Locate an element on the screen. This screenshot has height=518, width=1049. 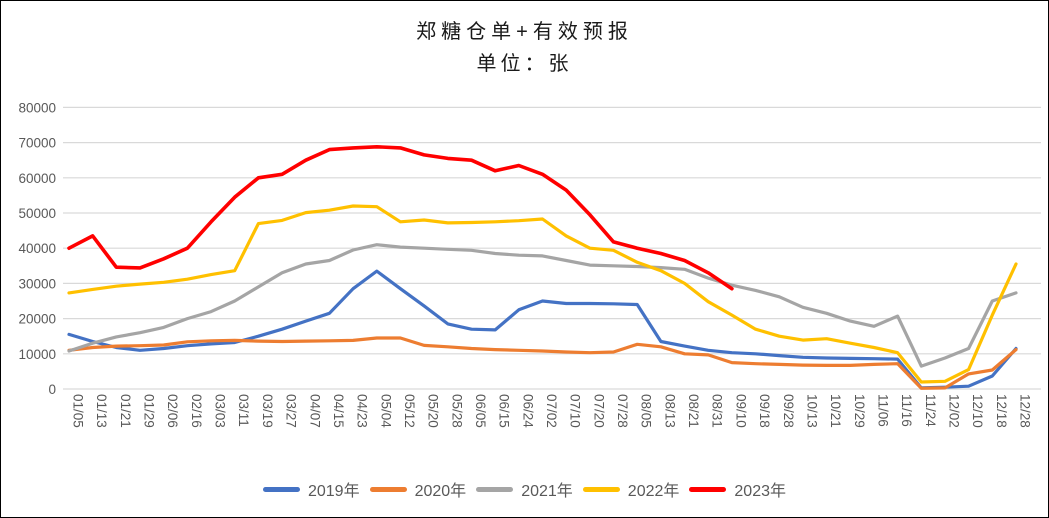
legend-item-2023年: 2023年 is located at coordinates (737, 489).